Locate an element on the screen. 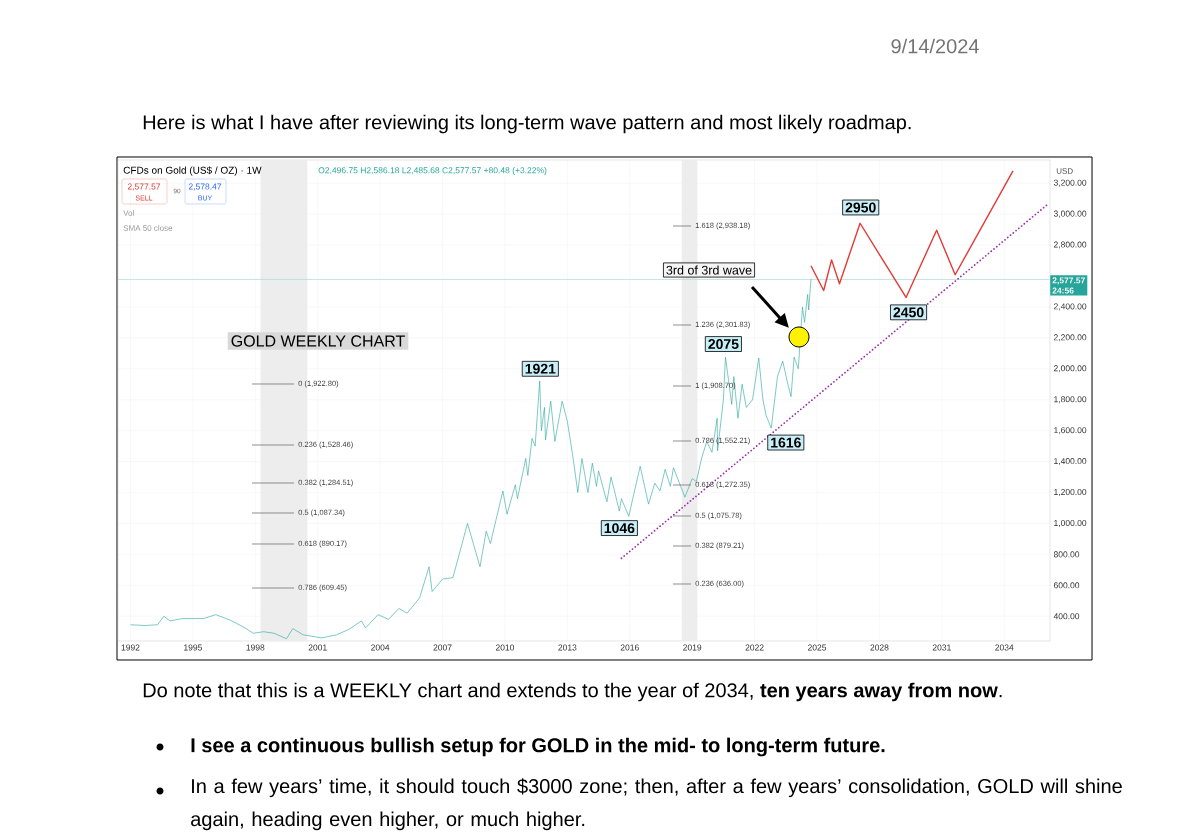 This screenshot has height=835, width=1200. annotation: Vol is located at coordinates (128, 213).